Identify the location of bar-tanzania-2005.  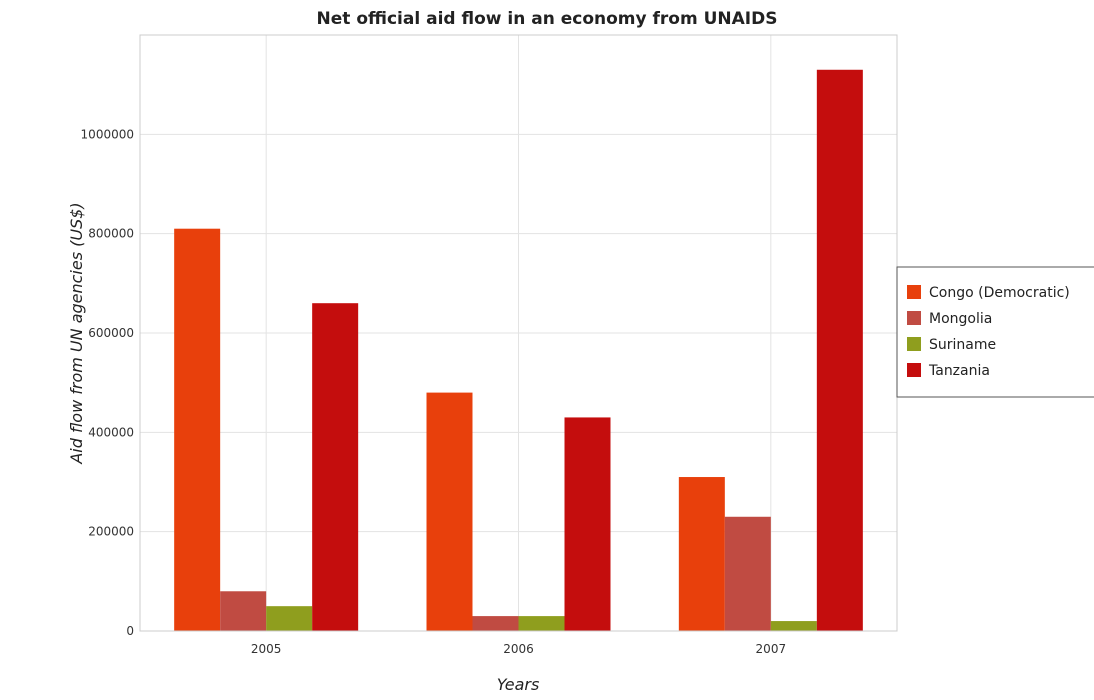
(335, 467).